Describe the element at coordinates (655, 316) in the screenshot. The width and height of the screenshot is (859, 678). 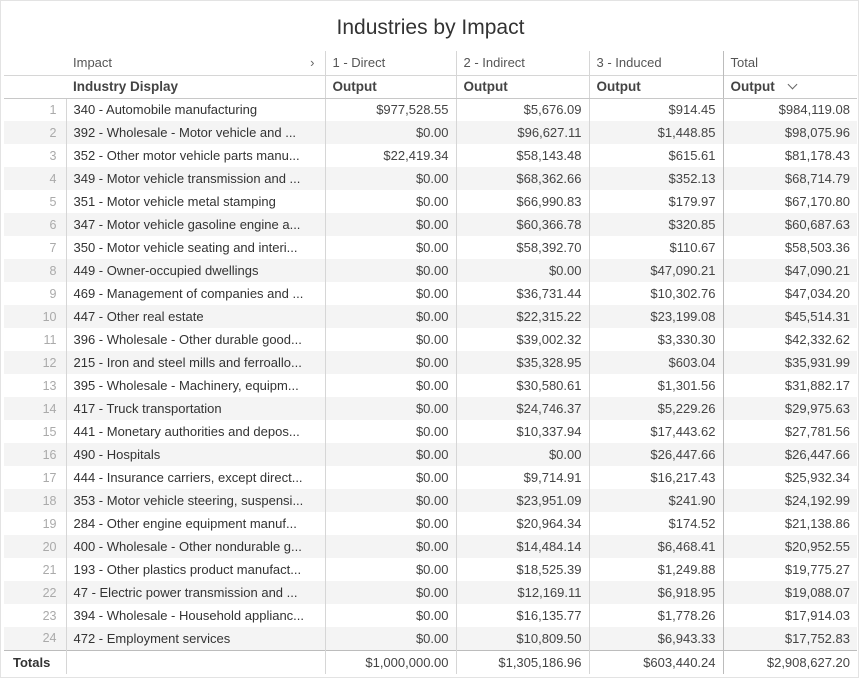
I see `induced-output: $23,199.08` at that location.